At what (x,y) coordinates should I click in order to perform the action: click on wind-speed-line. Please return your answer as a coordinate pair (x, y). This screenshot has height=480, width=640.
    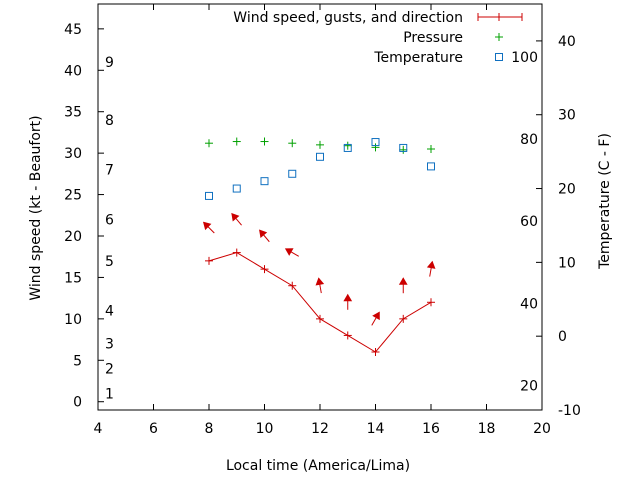
    Looking at the image, I should click on (320, 302).